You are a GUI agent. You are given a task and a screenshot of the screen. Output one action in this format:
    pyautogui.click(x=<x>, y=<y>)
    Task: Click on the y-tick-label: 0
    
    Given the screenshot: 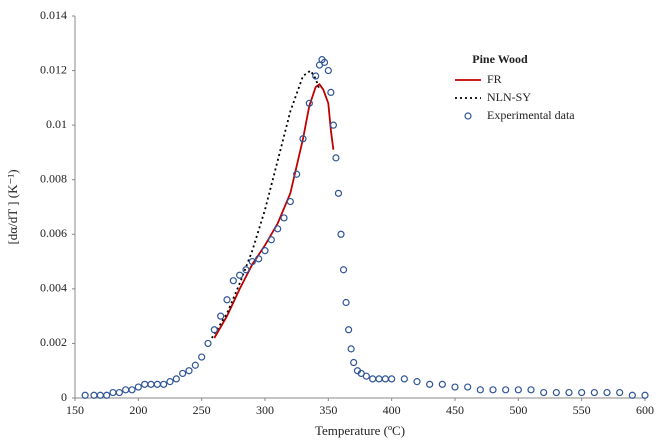 What is the action you would take?
    pyautogui.click(x=64, y=397)
    